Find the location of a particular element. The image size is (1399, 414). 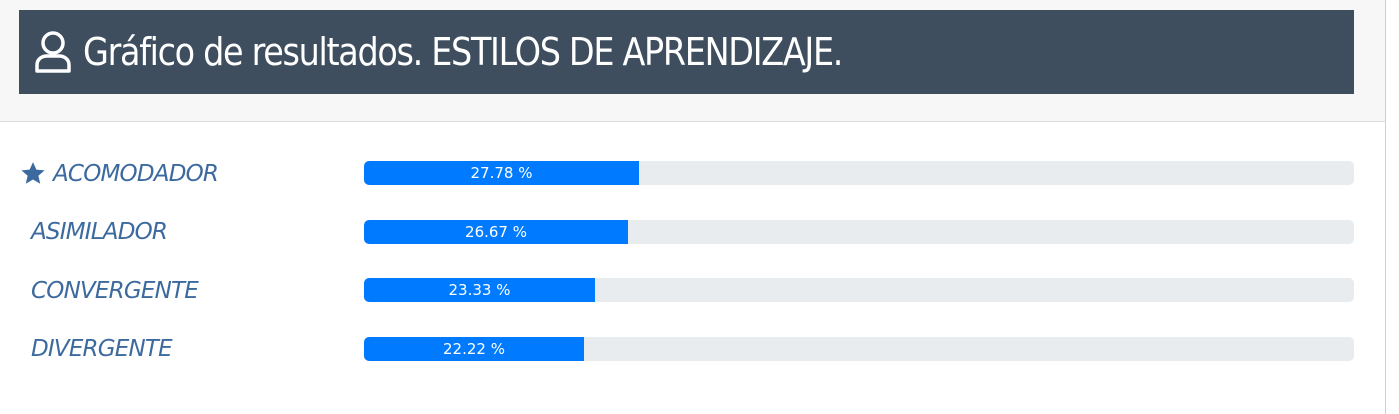

progress-bar: 23.33 % is located at coordinates (479, 290).